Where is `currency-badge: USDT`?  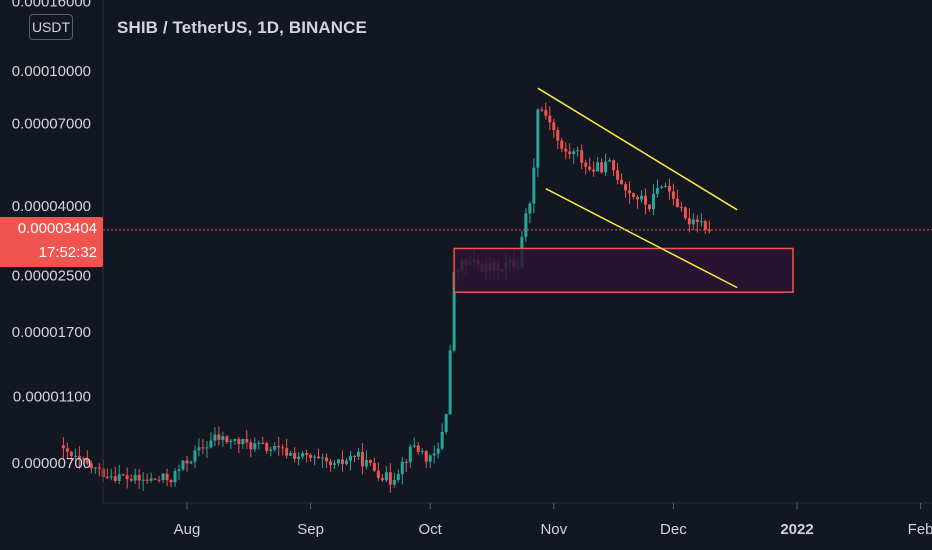 currency-badge: USDT is located at coordinates (51, 27).